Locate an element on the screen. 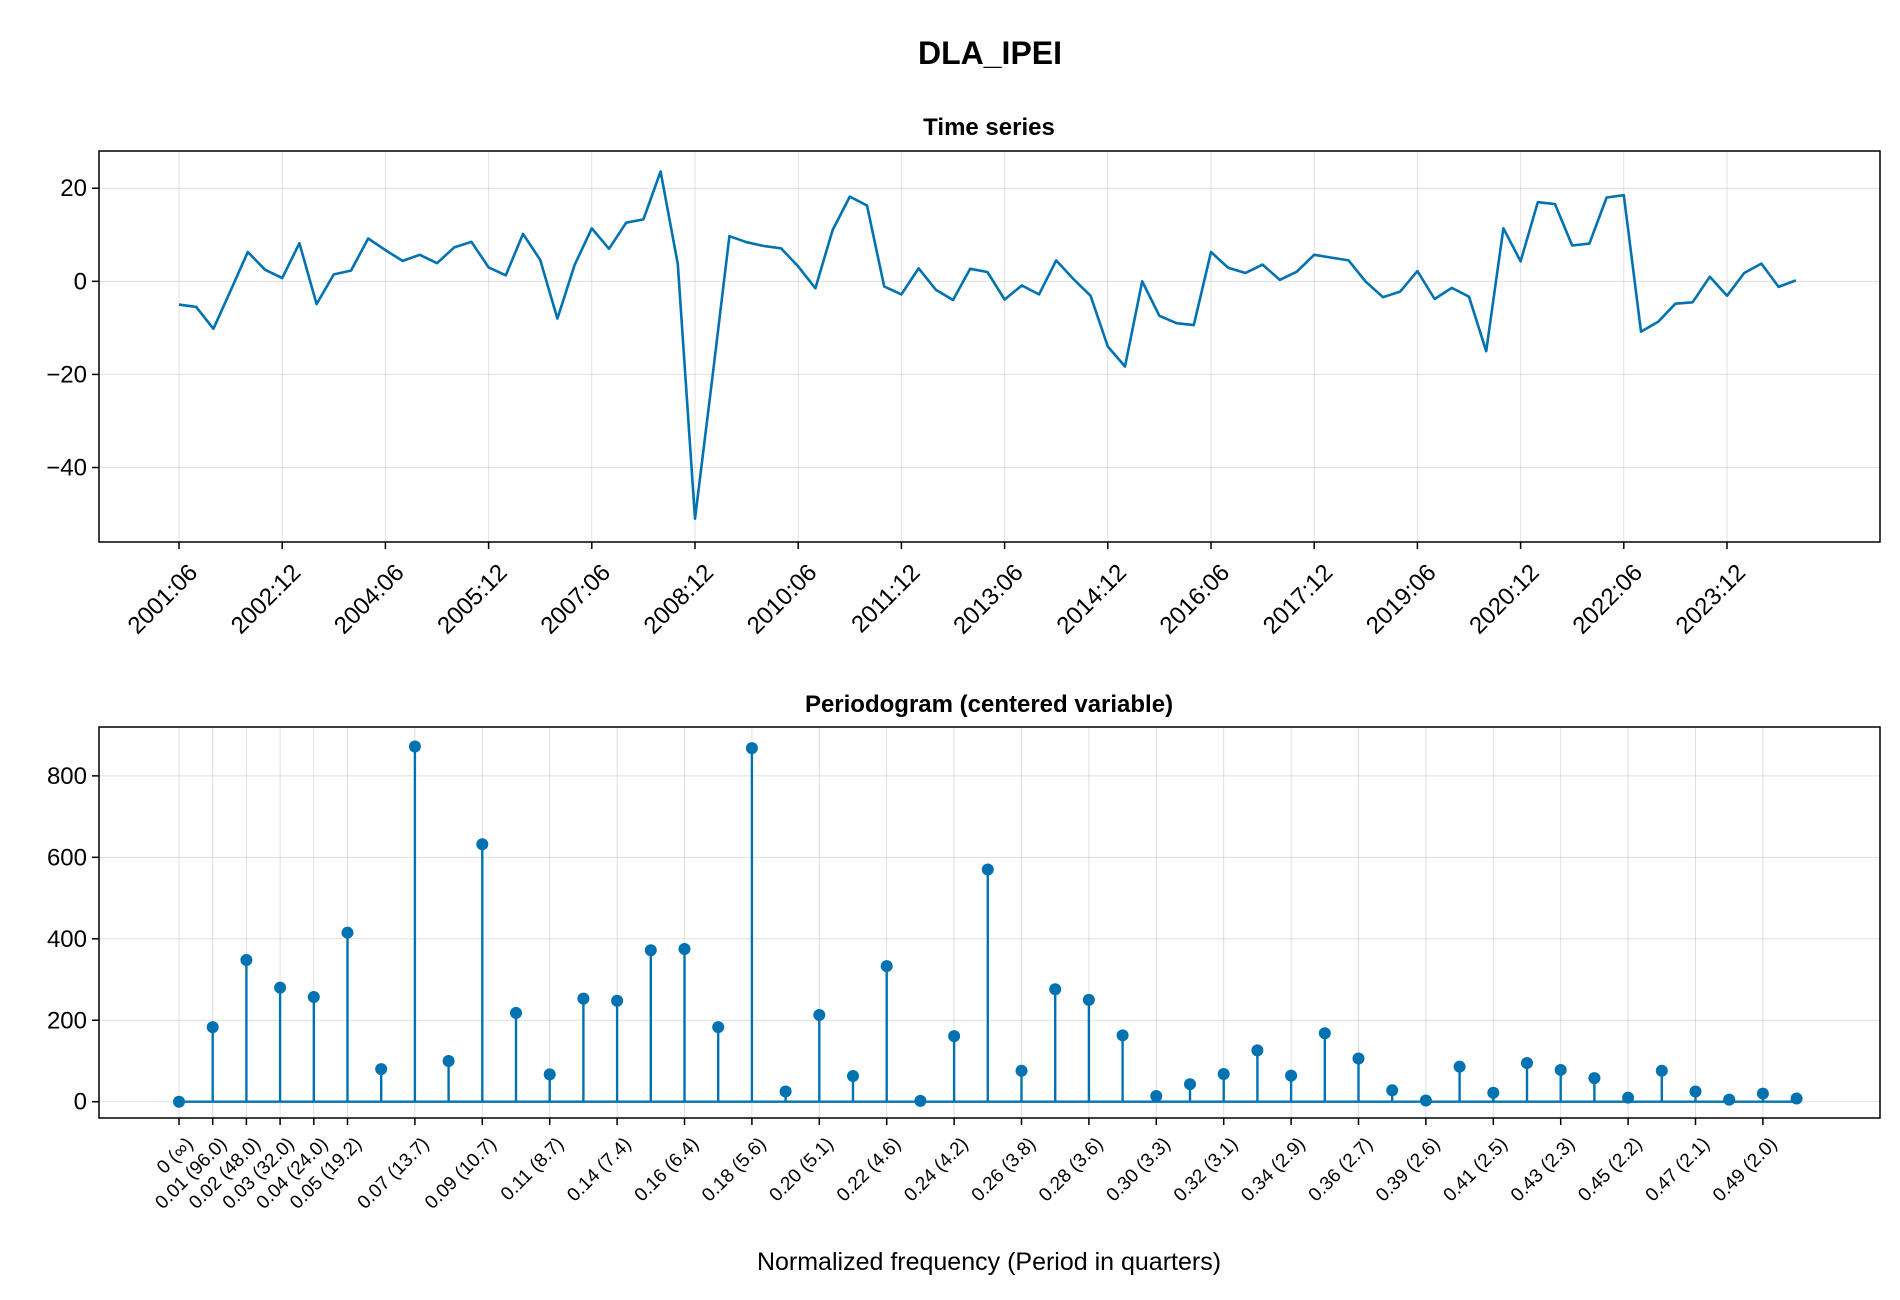 The image size is (1900, 1300). time-series-y-ticks: 20 0 −20 −40 is located at coordinates (72, 328).